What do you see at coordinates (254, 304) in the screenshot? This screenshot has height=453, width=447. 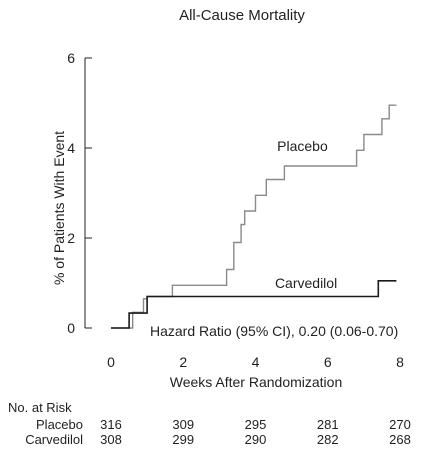 I see `series-line-carvedilol` at bounding box center [254, 304].